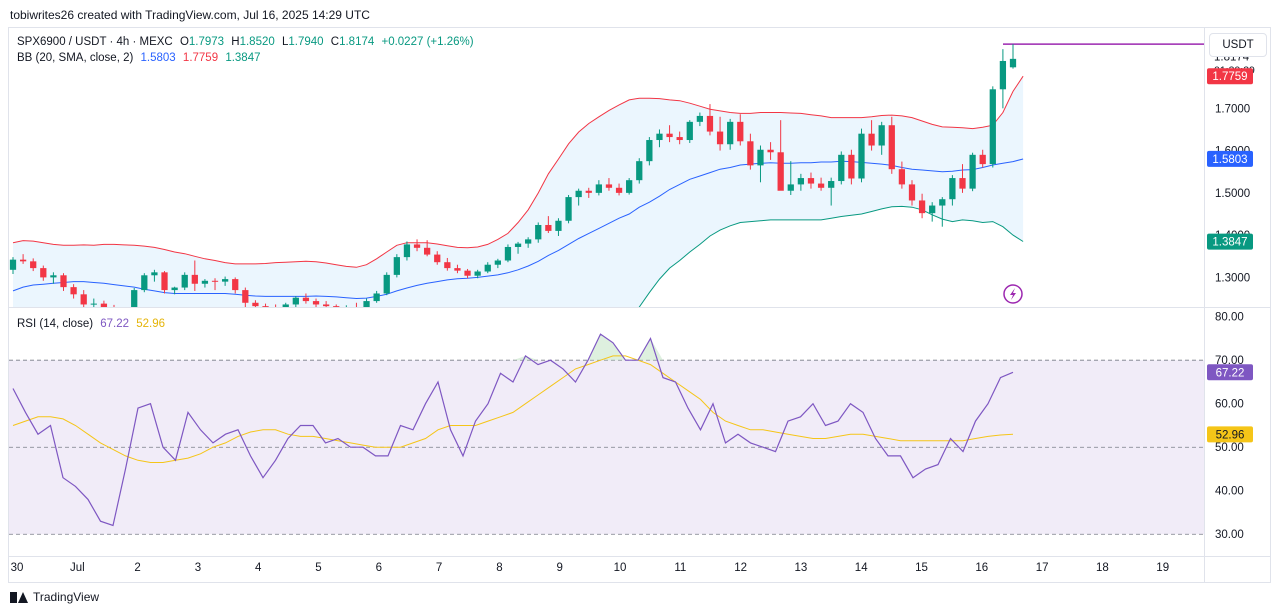 This screenshot has height=616, width=1281. I want to click on tradingview-logo: TradingView, so click(54, 597).